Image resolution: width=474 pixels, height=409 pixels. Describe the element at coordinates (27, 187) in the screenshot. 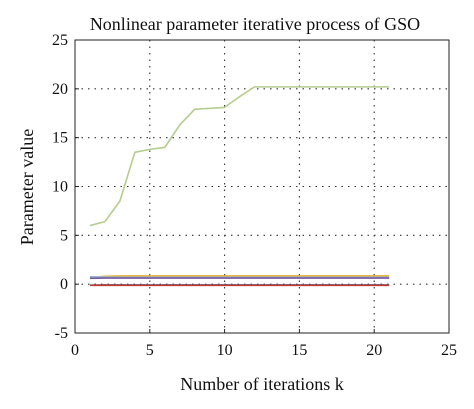

I see `y-axis-title: Parameter value` at that location.